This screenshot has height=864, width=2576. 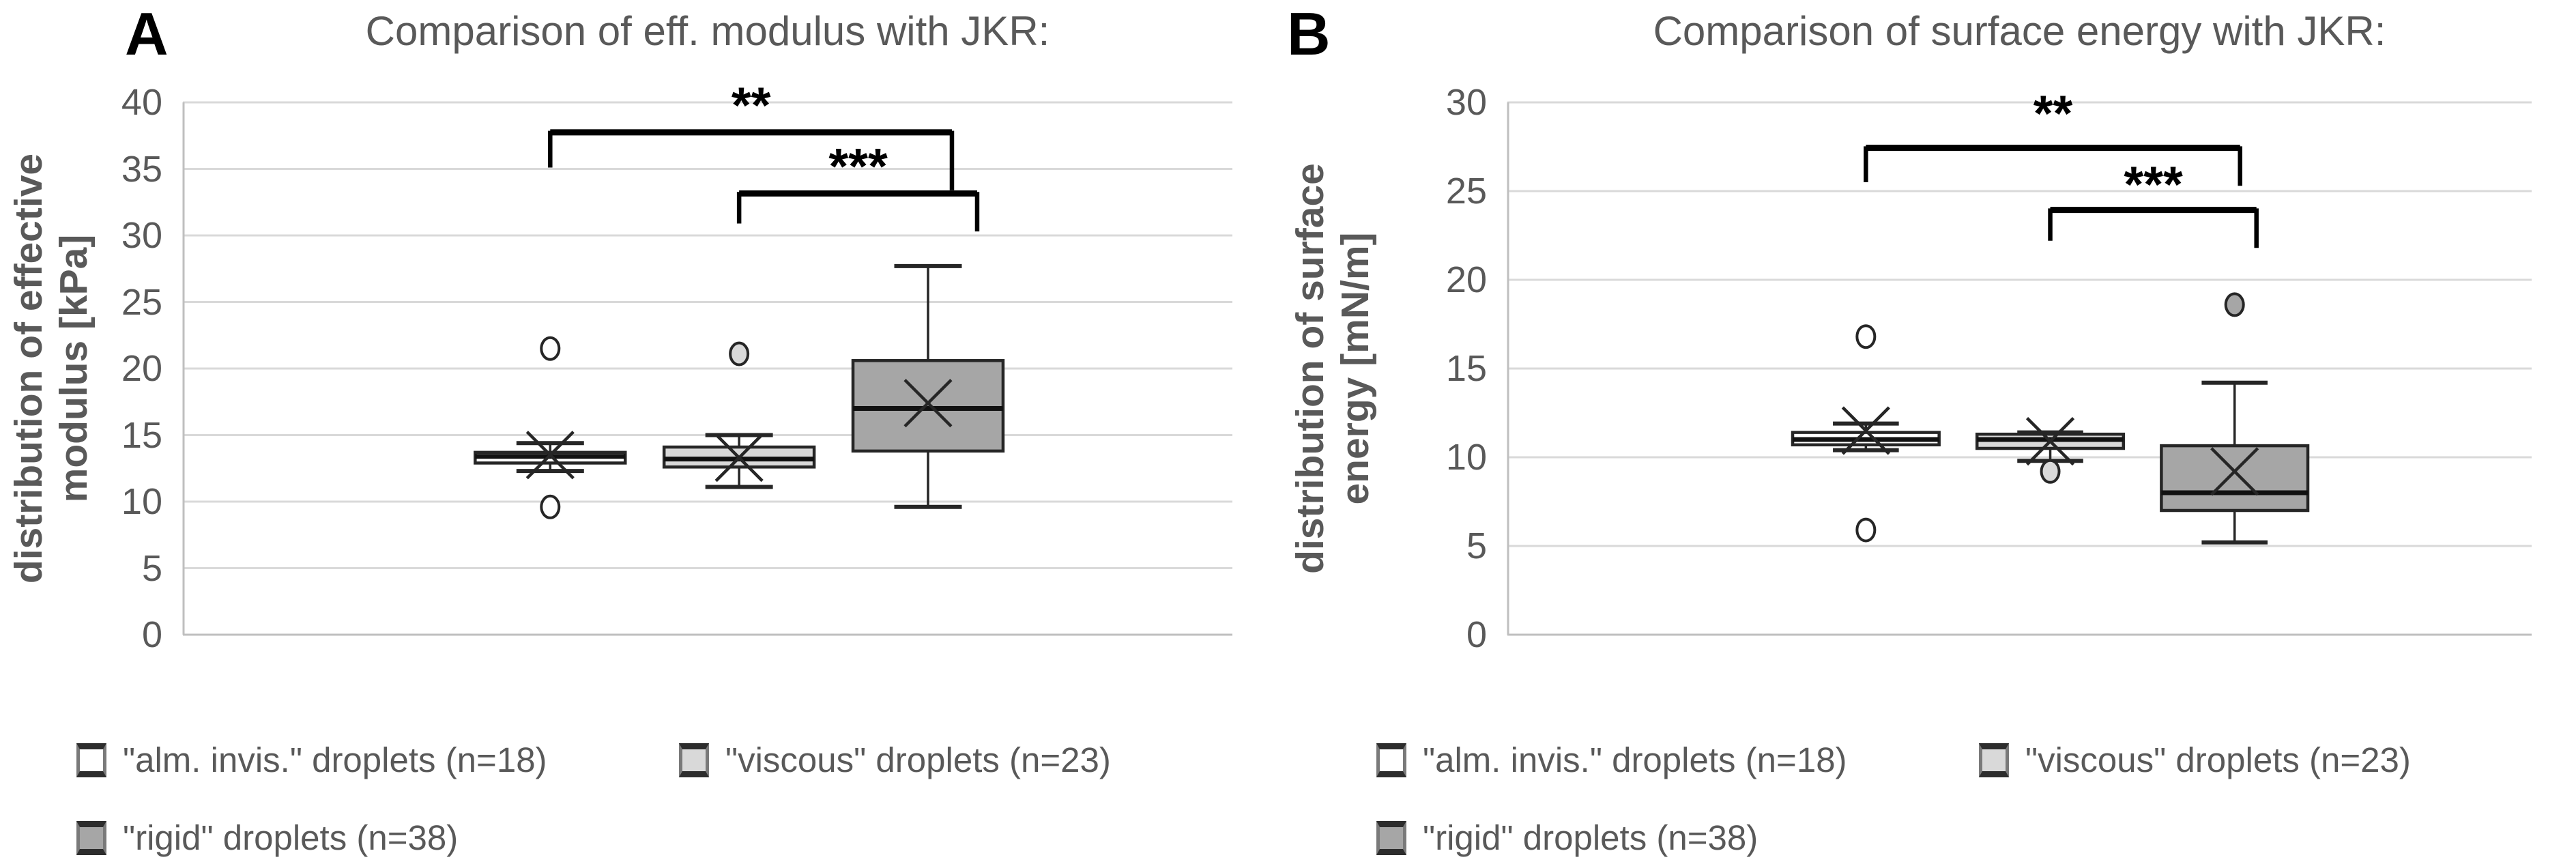 What do you see at coordinates (1355, 368) in the screenshot?
I see `y-axis-label-b-line2: energy [mN/m]` at bounding box center [1355, 368].